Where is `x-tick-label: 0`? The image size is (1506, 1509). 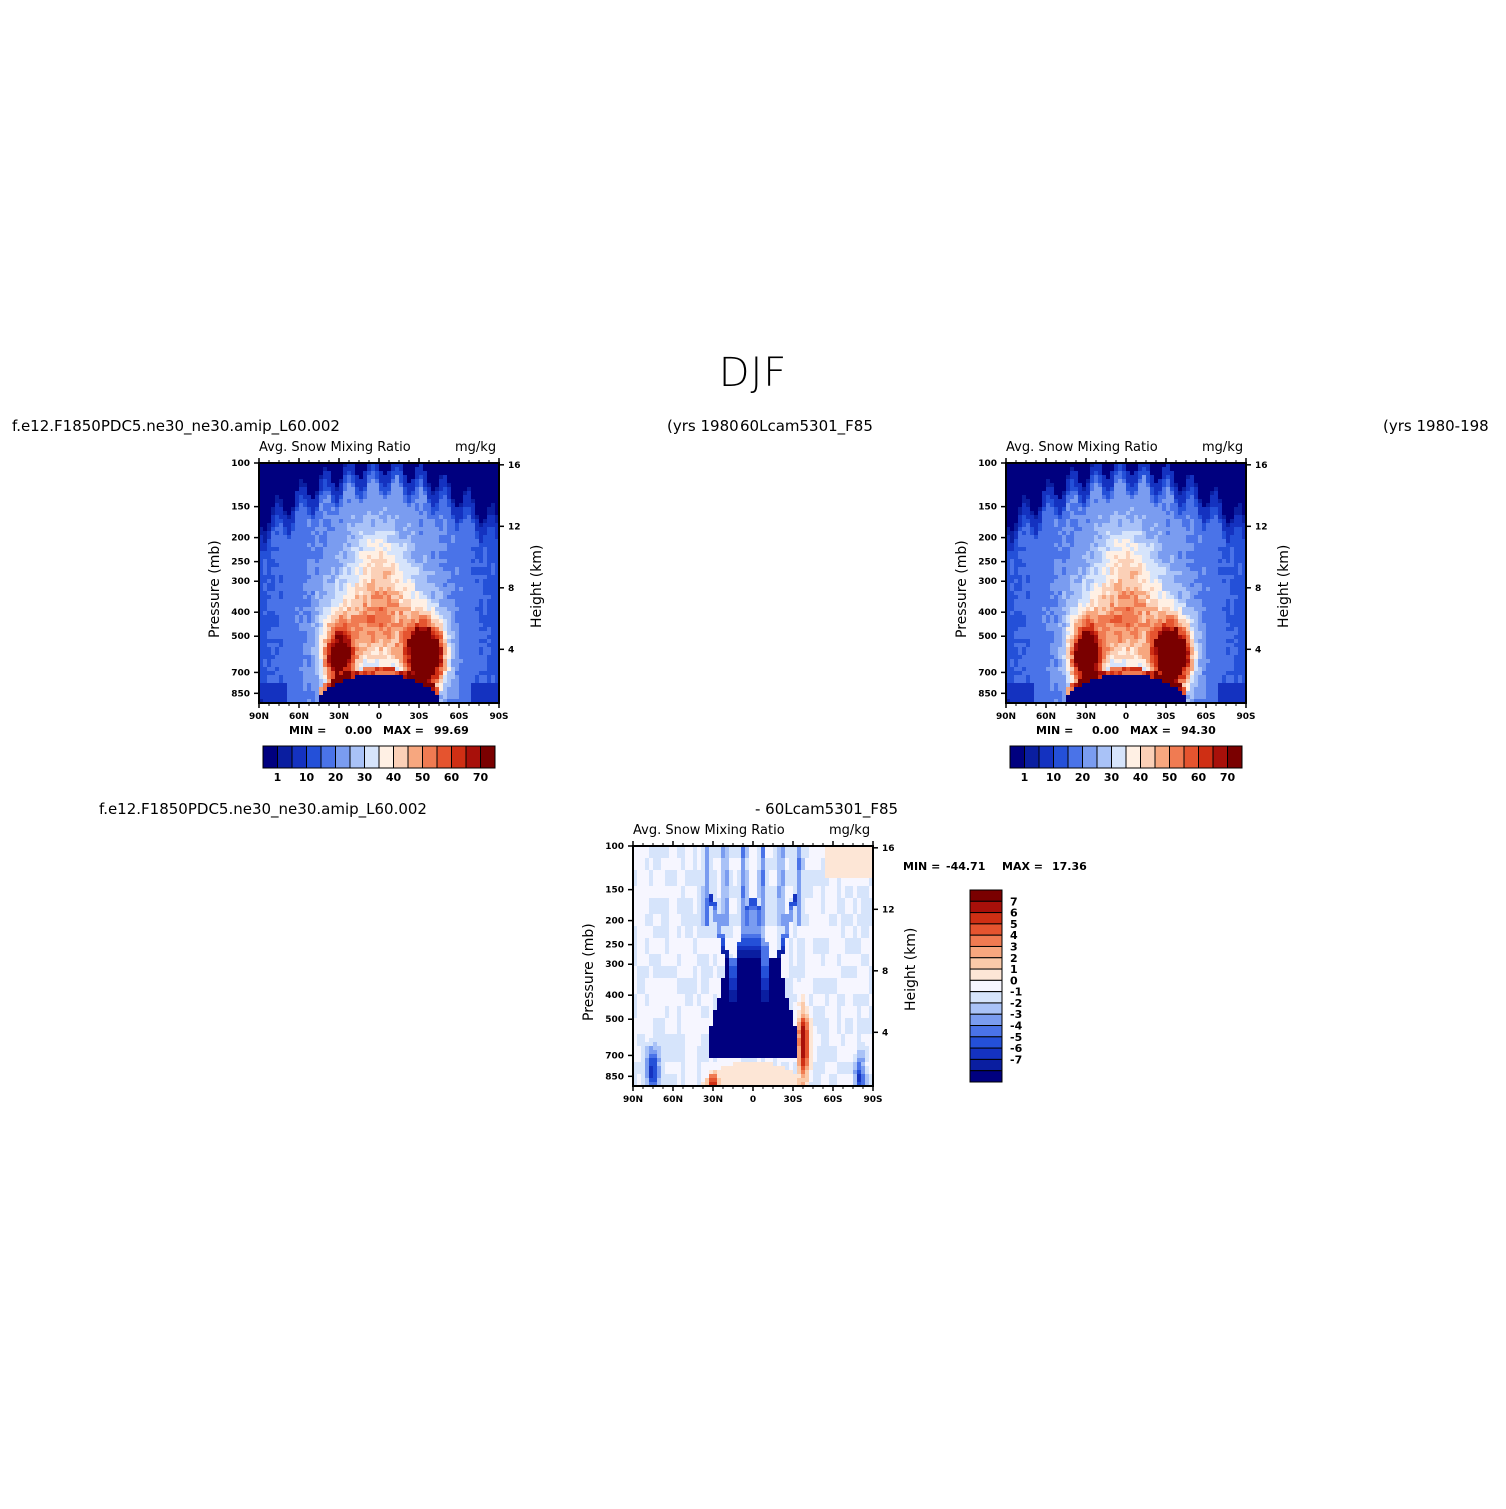 x-tick-label: 0 is located at coordinates (379, 717).